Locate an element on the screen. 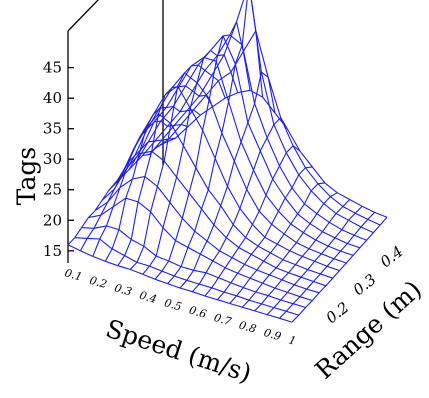  x-tick-label: 0.1 is located at coordinates (73, 274).